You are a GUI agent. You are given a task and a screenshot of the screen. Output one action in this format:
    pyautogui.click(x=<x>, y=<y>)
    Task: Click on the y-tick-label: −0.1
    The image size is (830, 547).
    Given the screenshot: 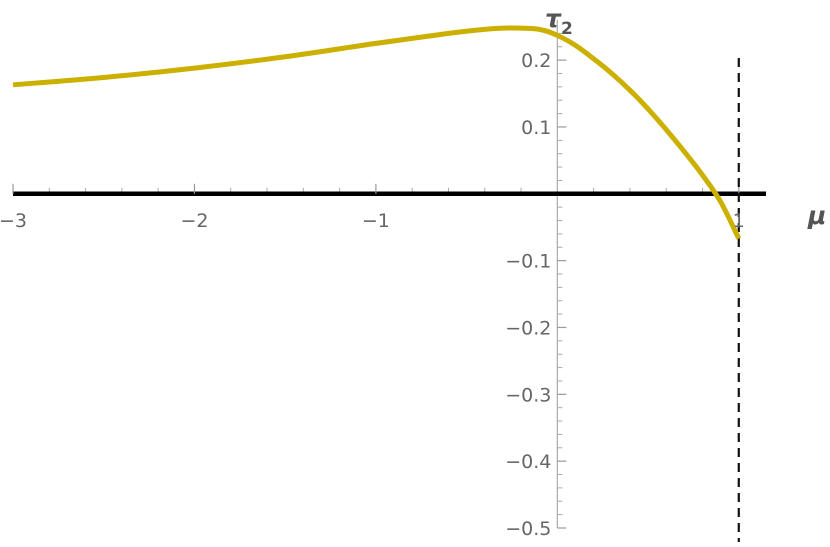 What is the action you would take?
    pyautogui.click(x=528, y=262)
    